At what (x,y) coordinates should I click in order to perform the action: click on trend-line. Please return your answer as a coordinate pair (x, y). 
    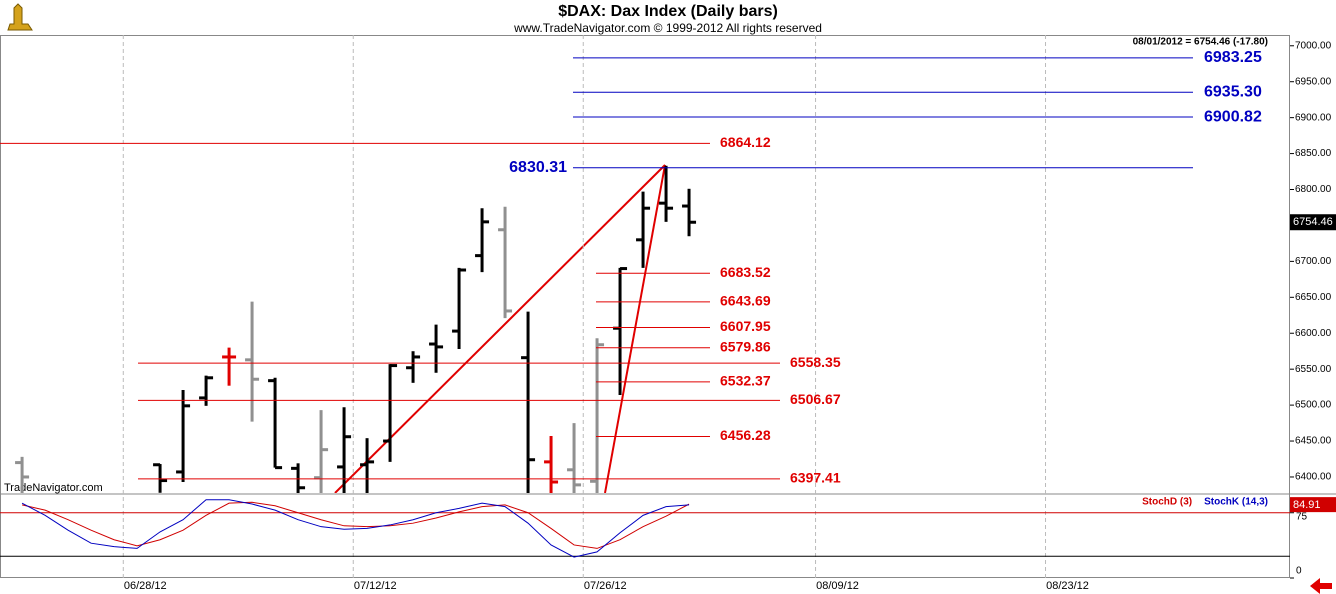
    Looking at the image, I should click on (635, 328).